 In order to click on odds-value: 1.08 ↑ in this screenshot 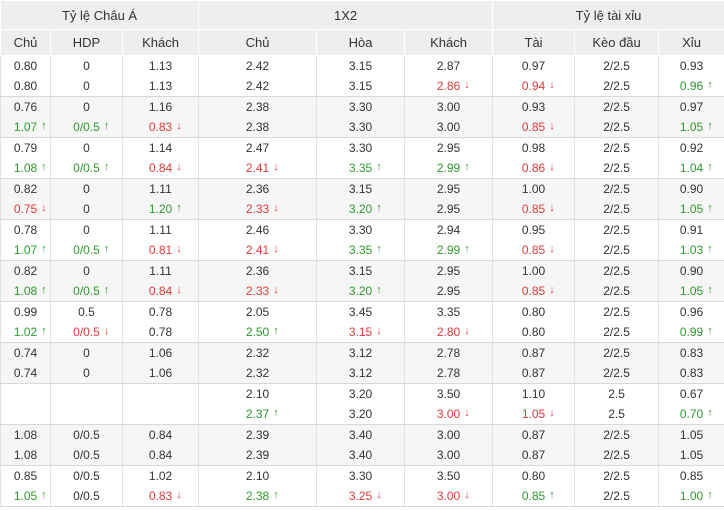, I will do `click(30, 168)`.